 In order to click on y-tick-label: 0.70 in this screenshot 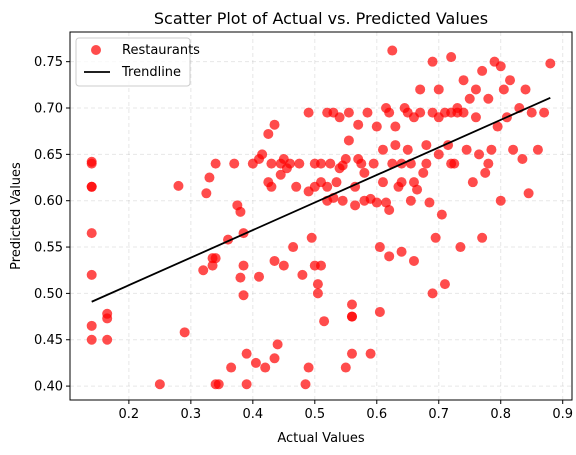, I will do `click(48, 109)`.